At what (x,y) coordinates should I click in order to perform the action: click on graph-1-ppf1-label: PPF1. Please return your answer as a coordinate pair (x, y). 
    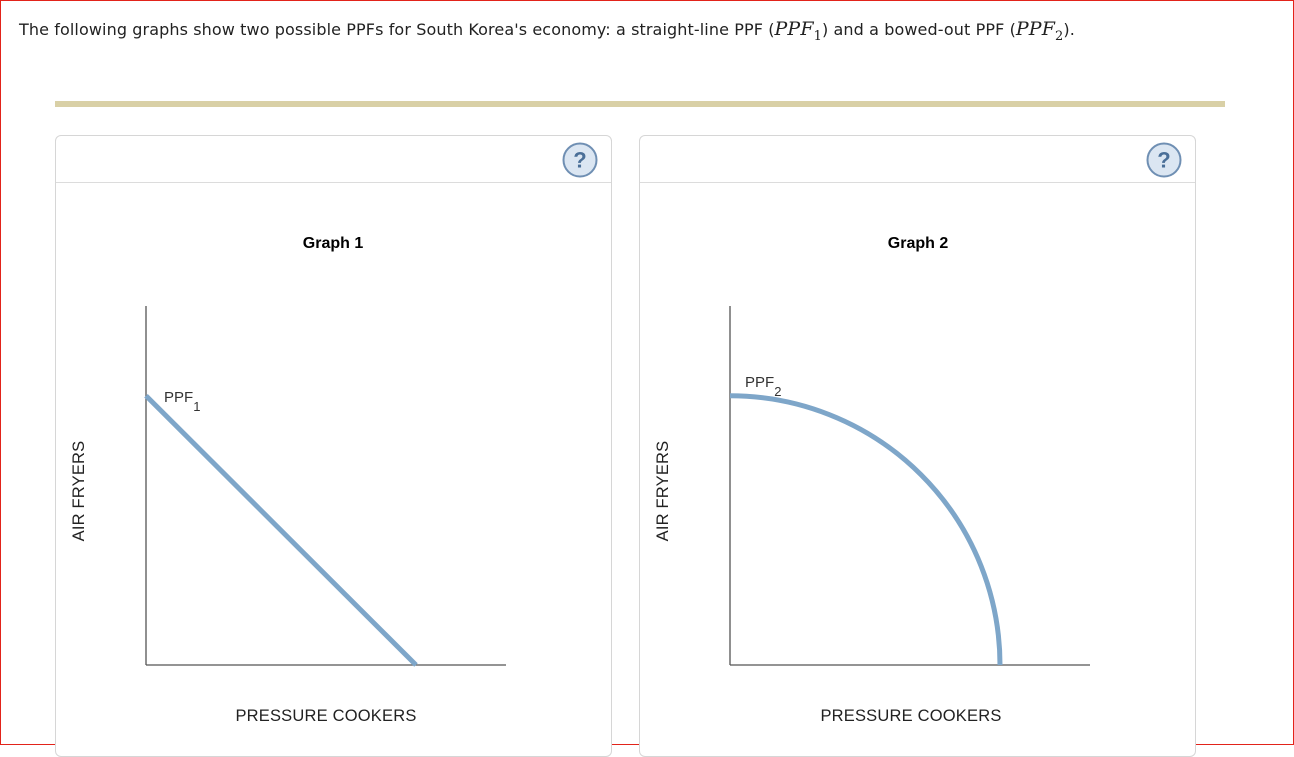
    Looking at the image, I should click on (182, 401).